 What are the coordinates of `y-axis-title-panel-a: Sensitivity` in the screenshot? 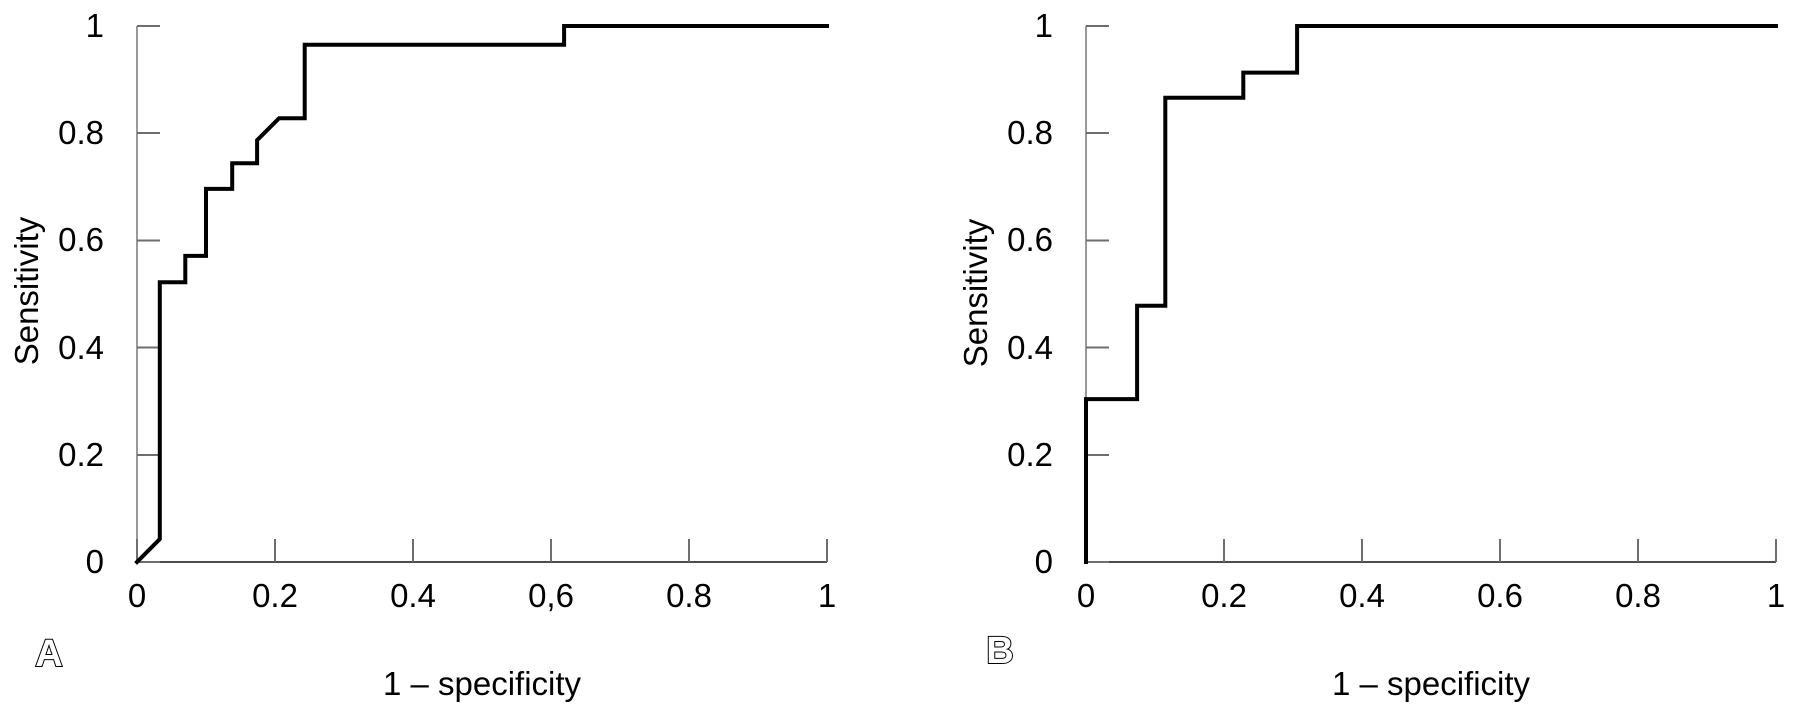 It's located at (26, 291).